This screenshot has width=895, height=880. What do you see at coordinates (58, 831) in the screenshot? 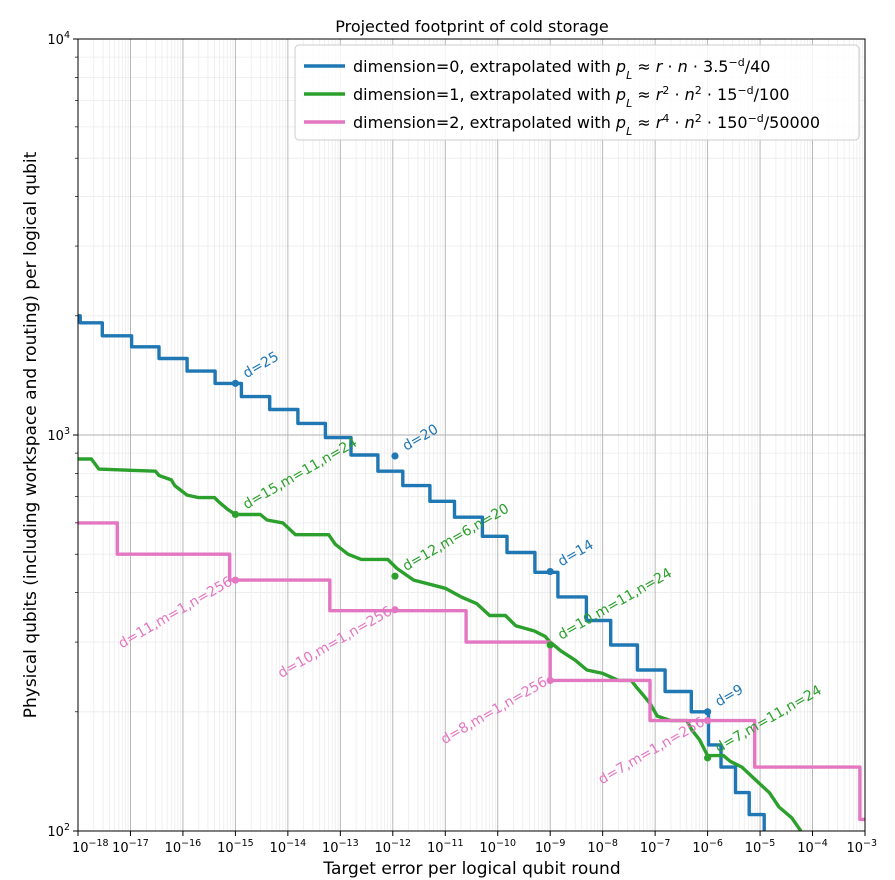
I see `y-tick-label: 10²` at bounding box center [58, 831].